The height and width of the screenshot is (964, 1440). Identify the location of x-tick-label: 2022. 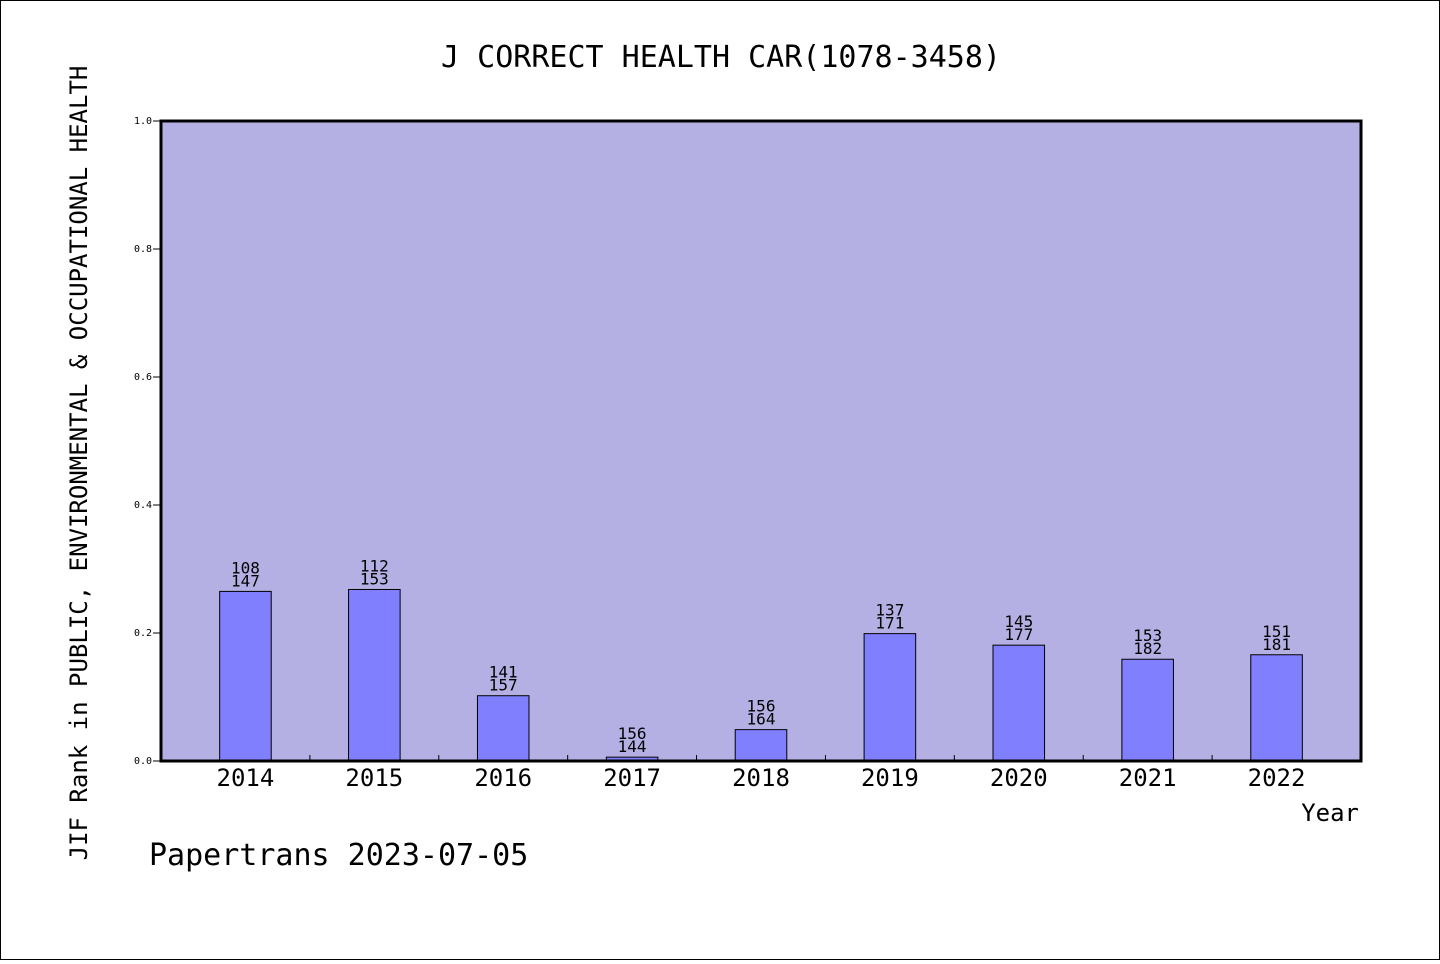
(1277, 778).